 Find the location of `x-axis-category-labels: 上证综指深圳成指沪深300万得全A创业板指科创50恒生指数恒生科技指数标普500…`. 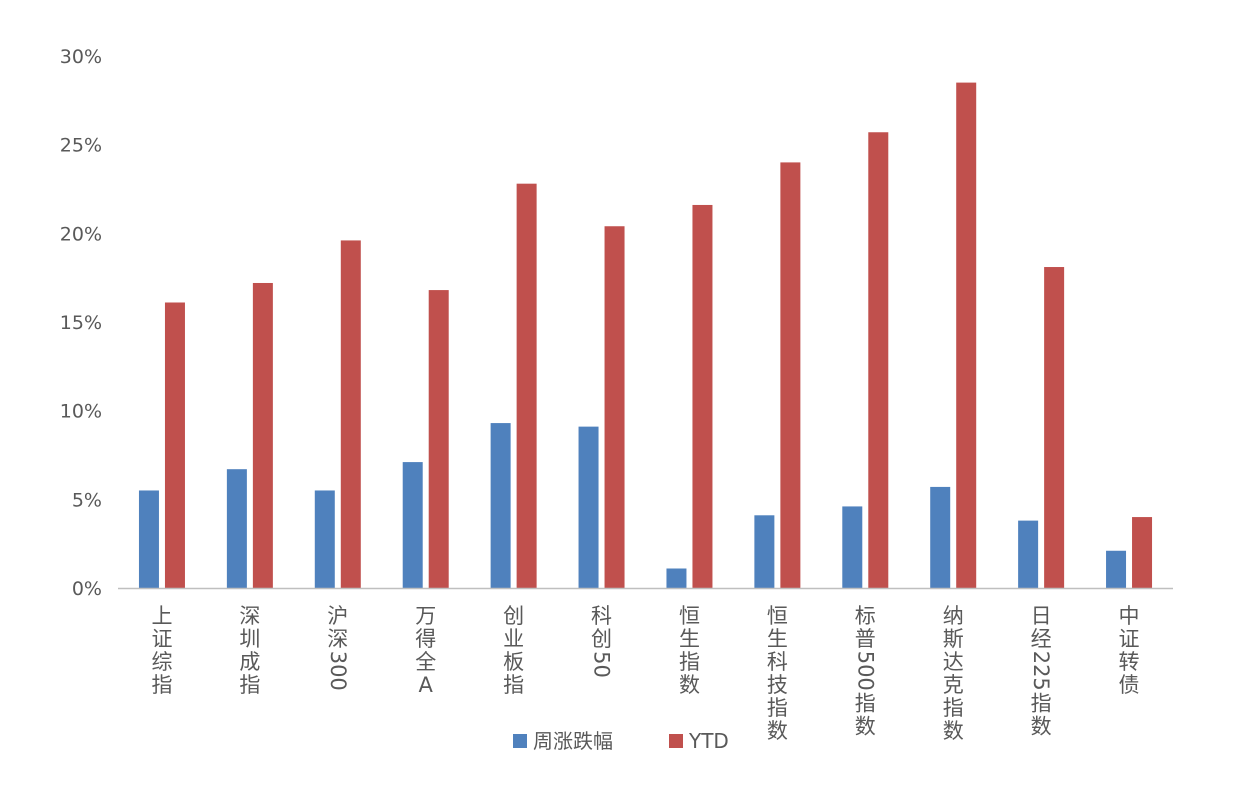

x-axis-category-labels: 上证综指深圳成指沪深300万得全A创业板指科创50恒生指数恒生科技指数标普500… is located at coordinates (645, 673).